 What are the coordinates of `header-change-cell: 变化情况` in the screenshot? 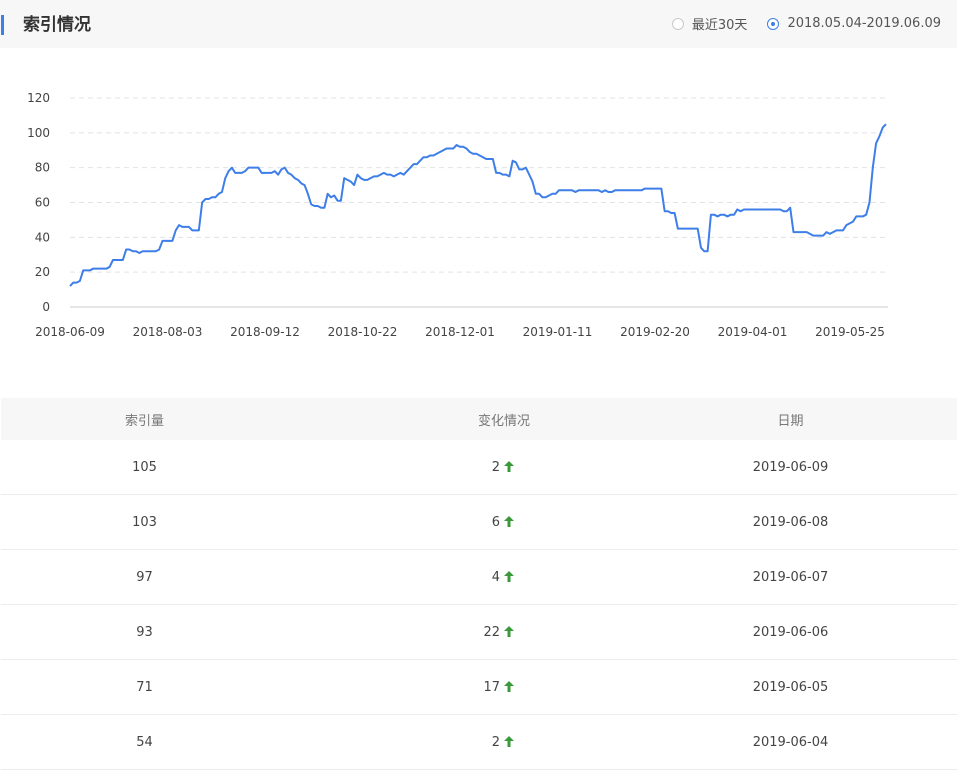 It's located at (456, 419).